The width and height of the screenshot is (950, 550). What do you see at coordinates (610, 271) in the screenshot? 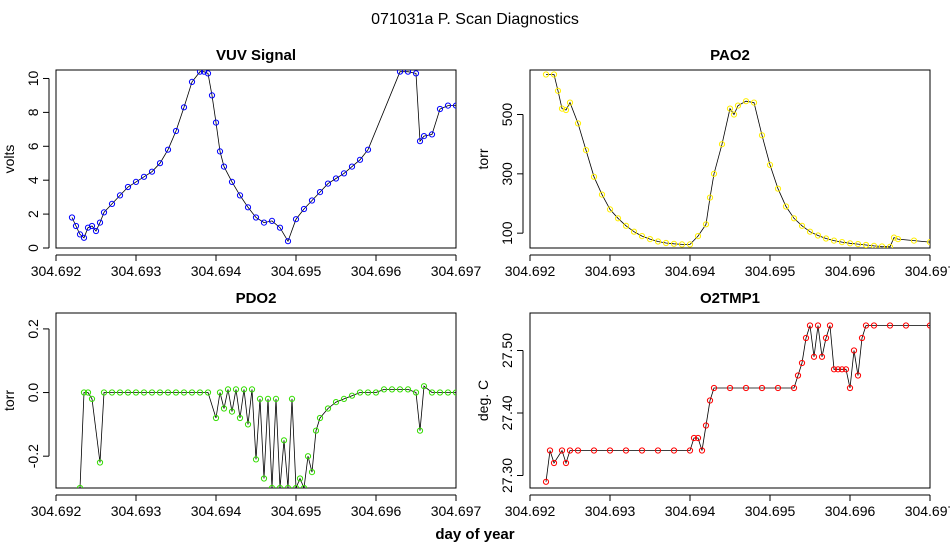
I see `x-tick-label-pao2: 304.693` at bounding box center [610, 271].